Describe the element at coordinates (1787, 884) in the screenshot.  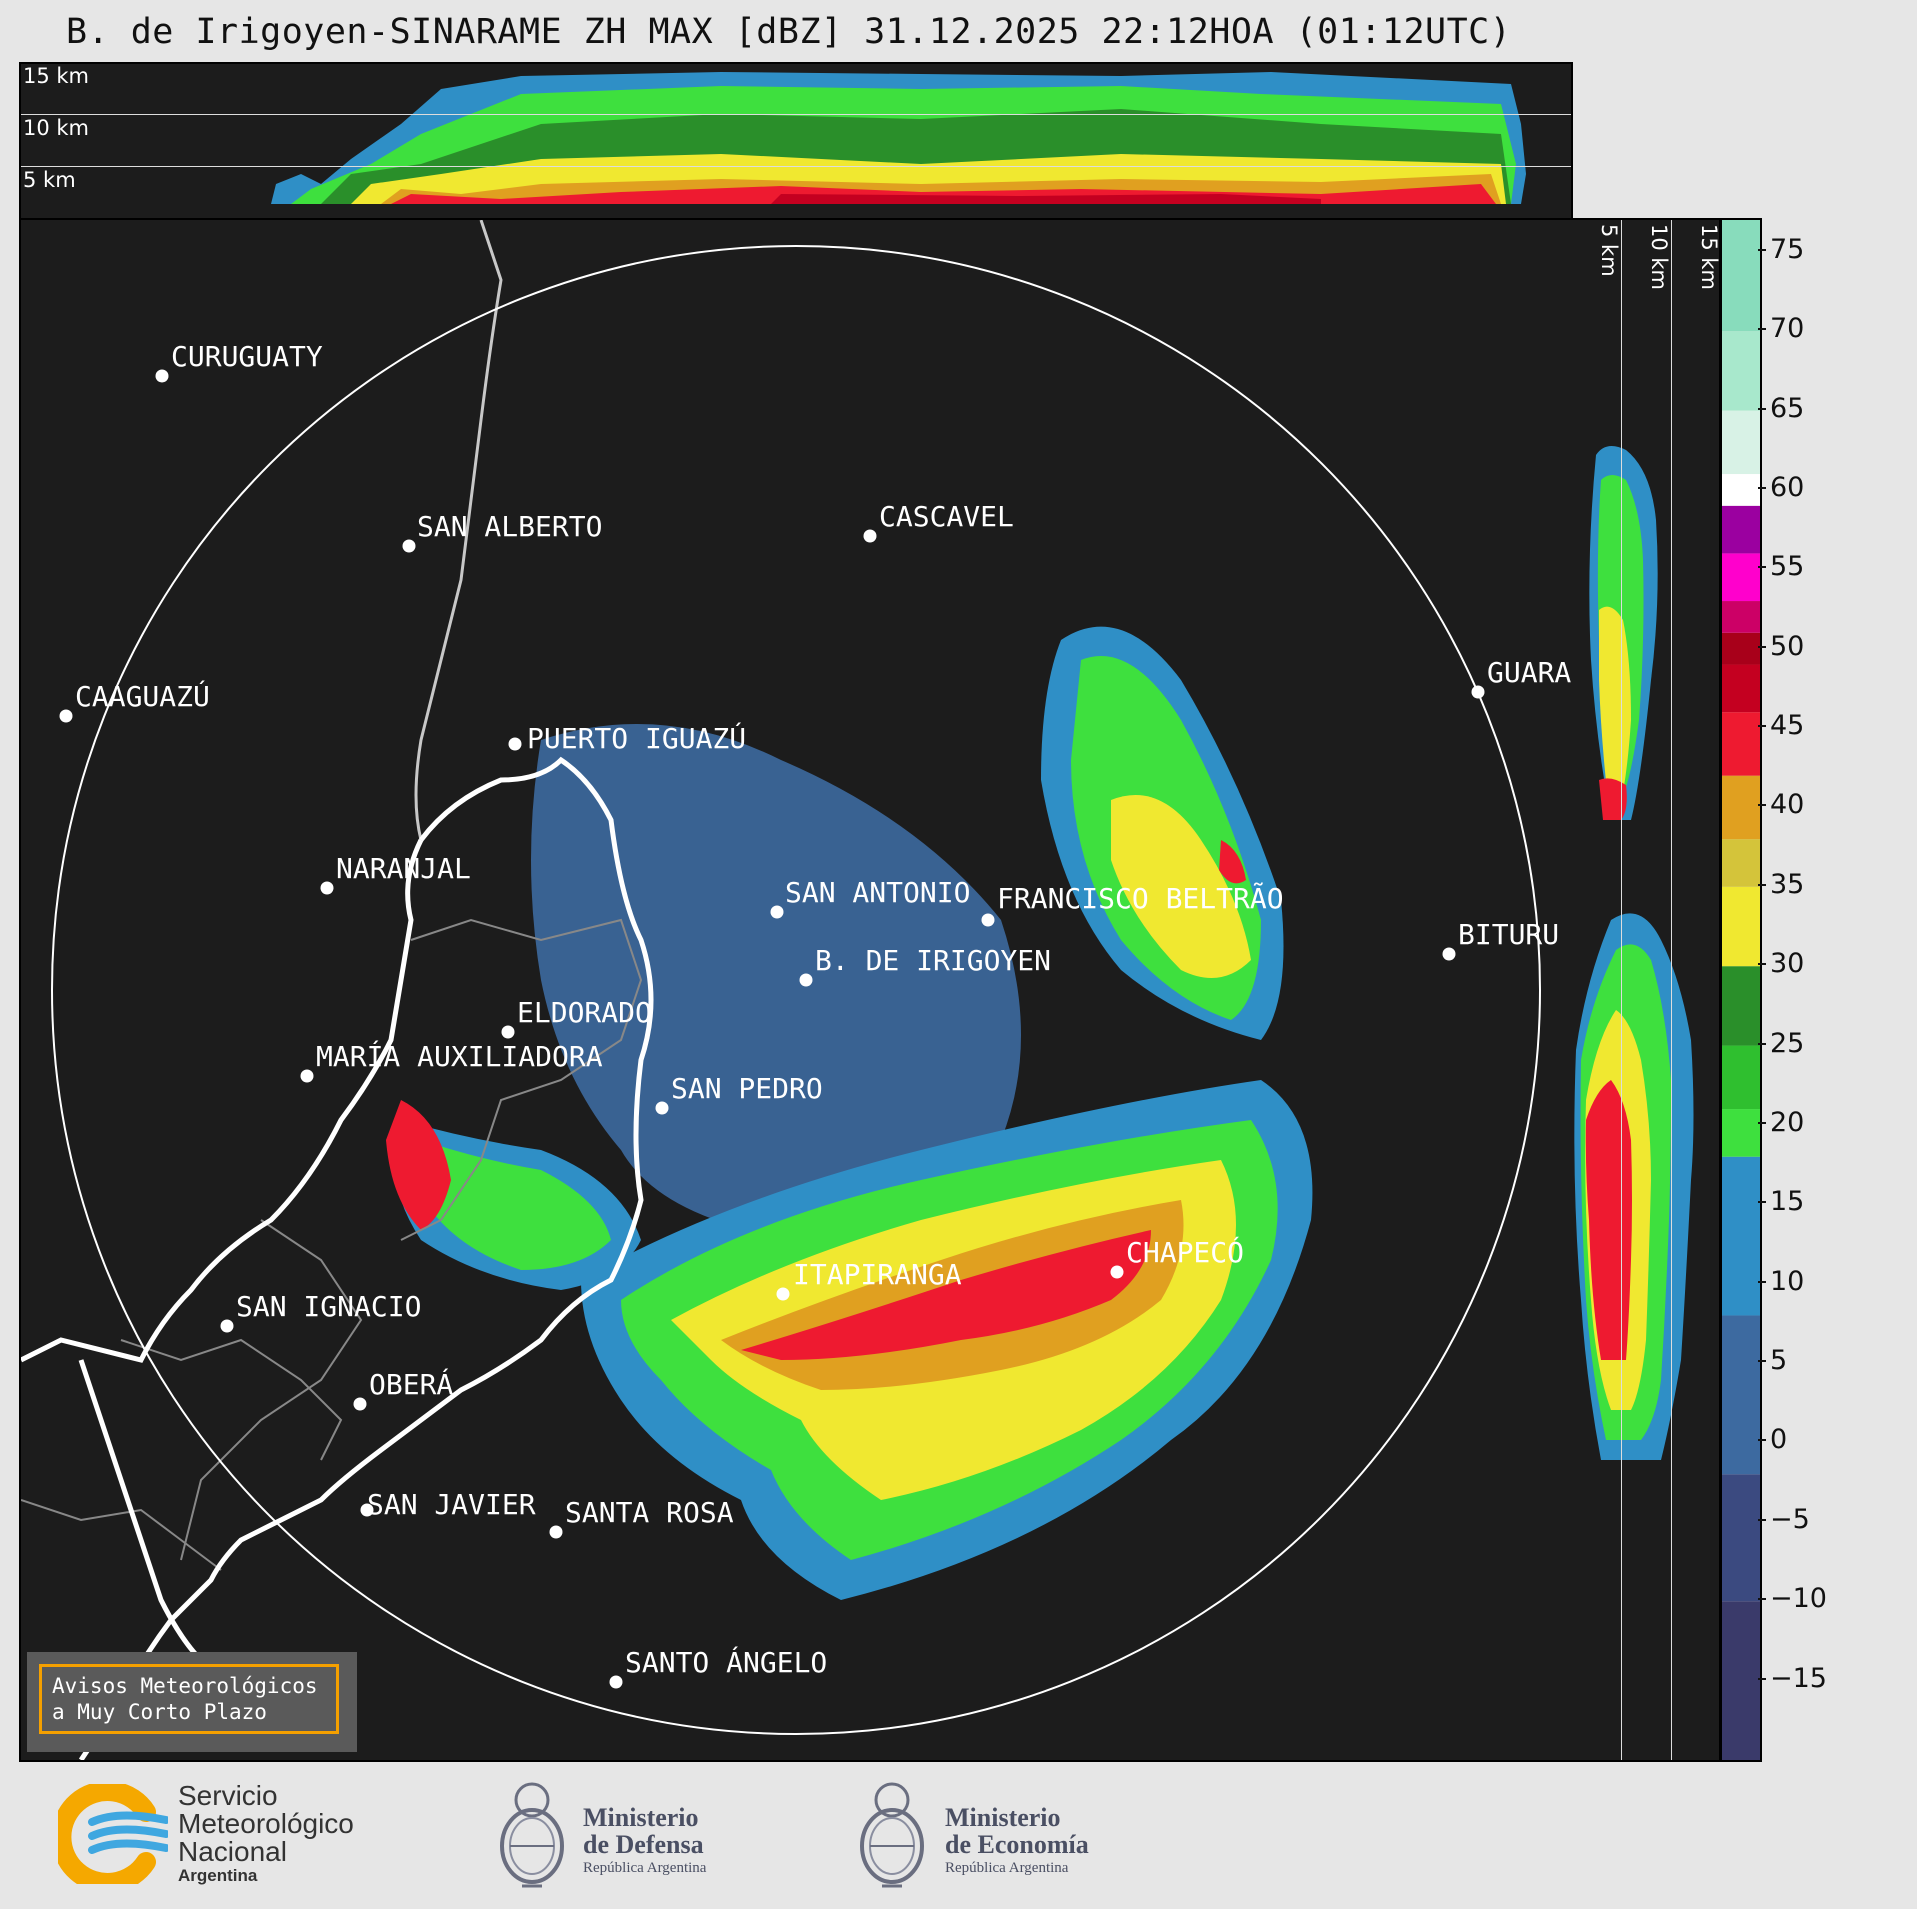
I see `colorbar-tick-label: 35` at that location.